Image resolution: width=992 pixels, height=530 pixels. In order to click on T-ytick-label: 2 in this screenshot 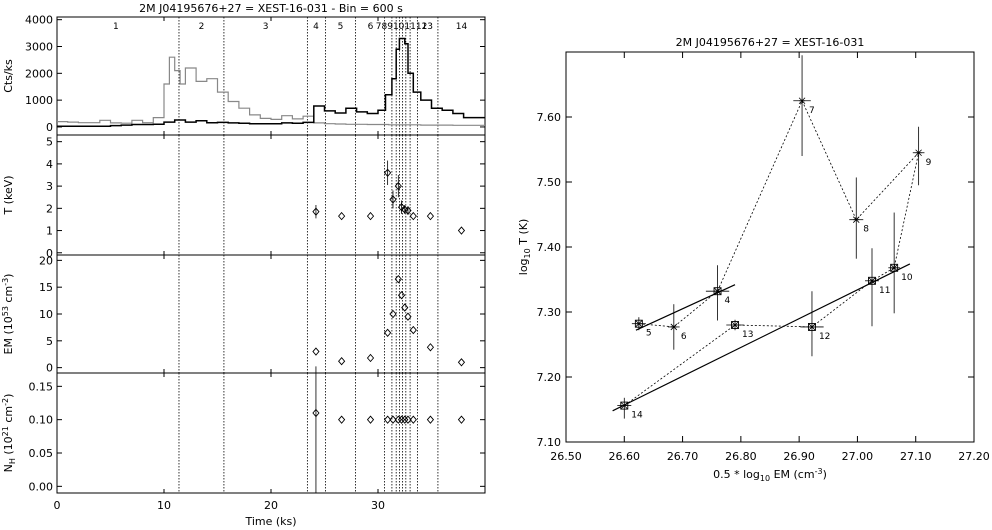, I will do `click(49, 208)`.